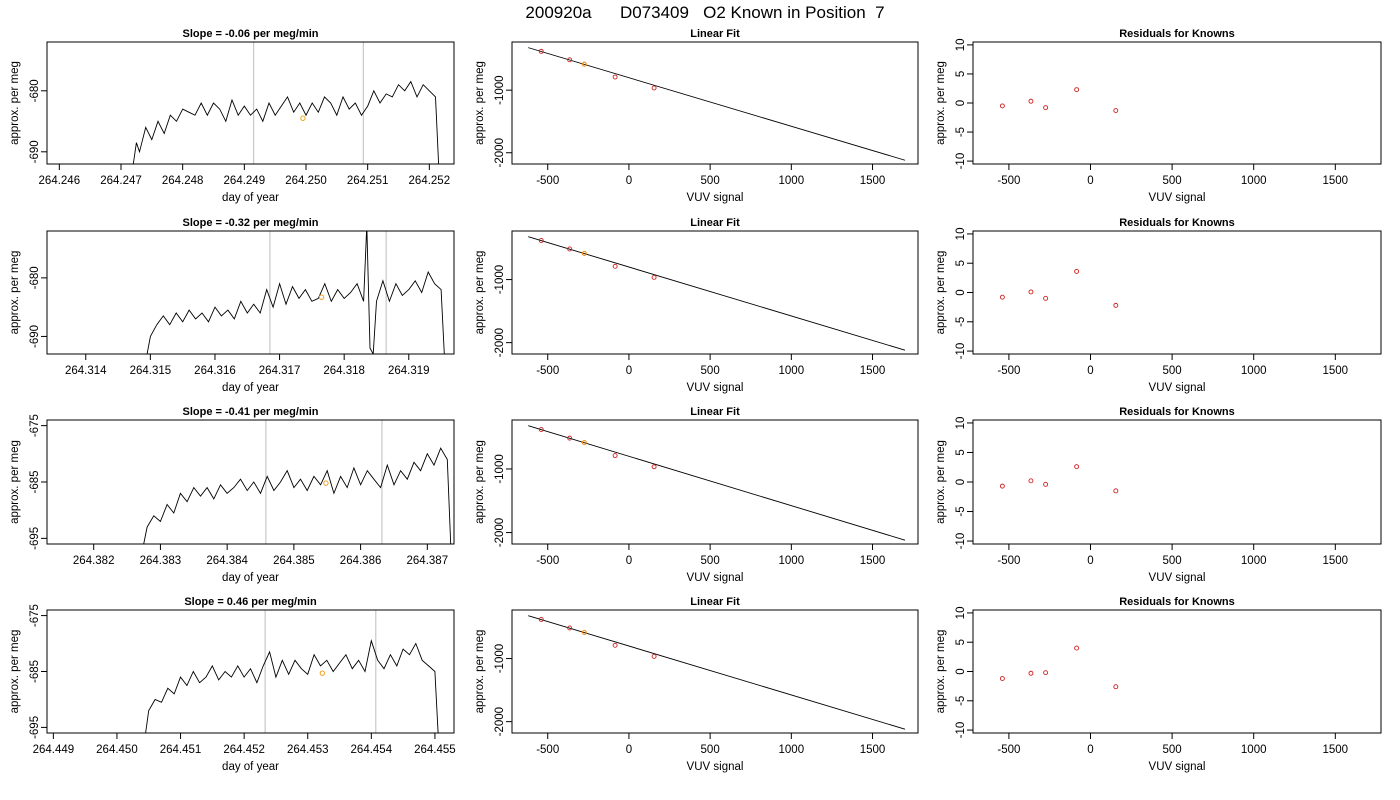  I want to click on x-tick-label: 264.247, so click(121, 181).